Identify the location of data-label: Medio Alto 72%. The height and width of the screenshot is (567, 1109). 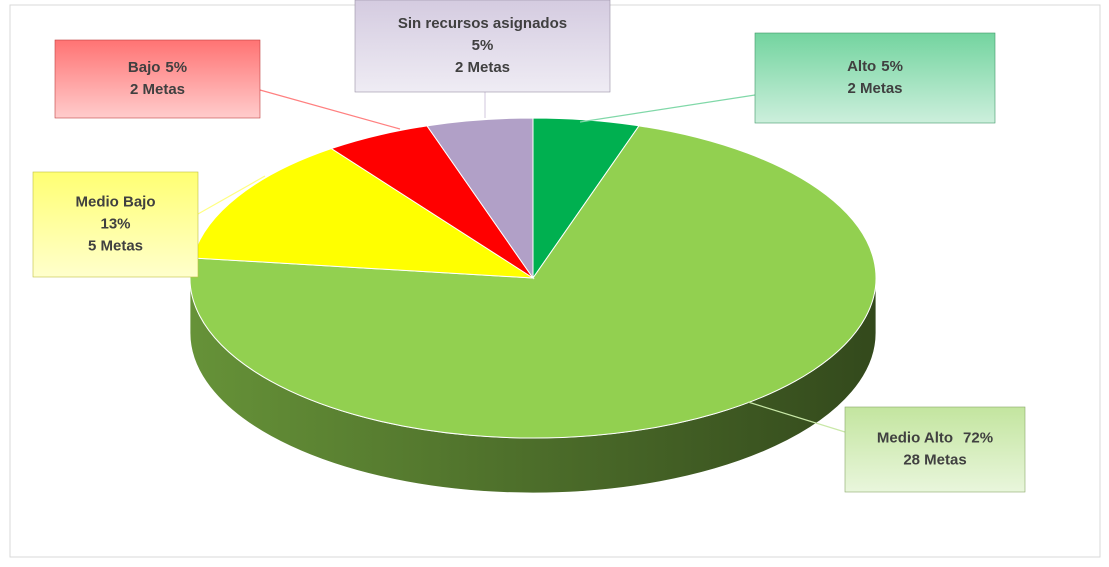
(935, 437).